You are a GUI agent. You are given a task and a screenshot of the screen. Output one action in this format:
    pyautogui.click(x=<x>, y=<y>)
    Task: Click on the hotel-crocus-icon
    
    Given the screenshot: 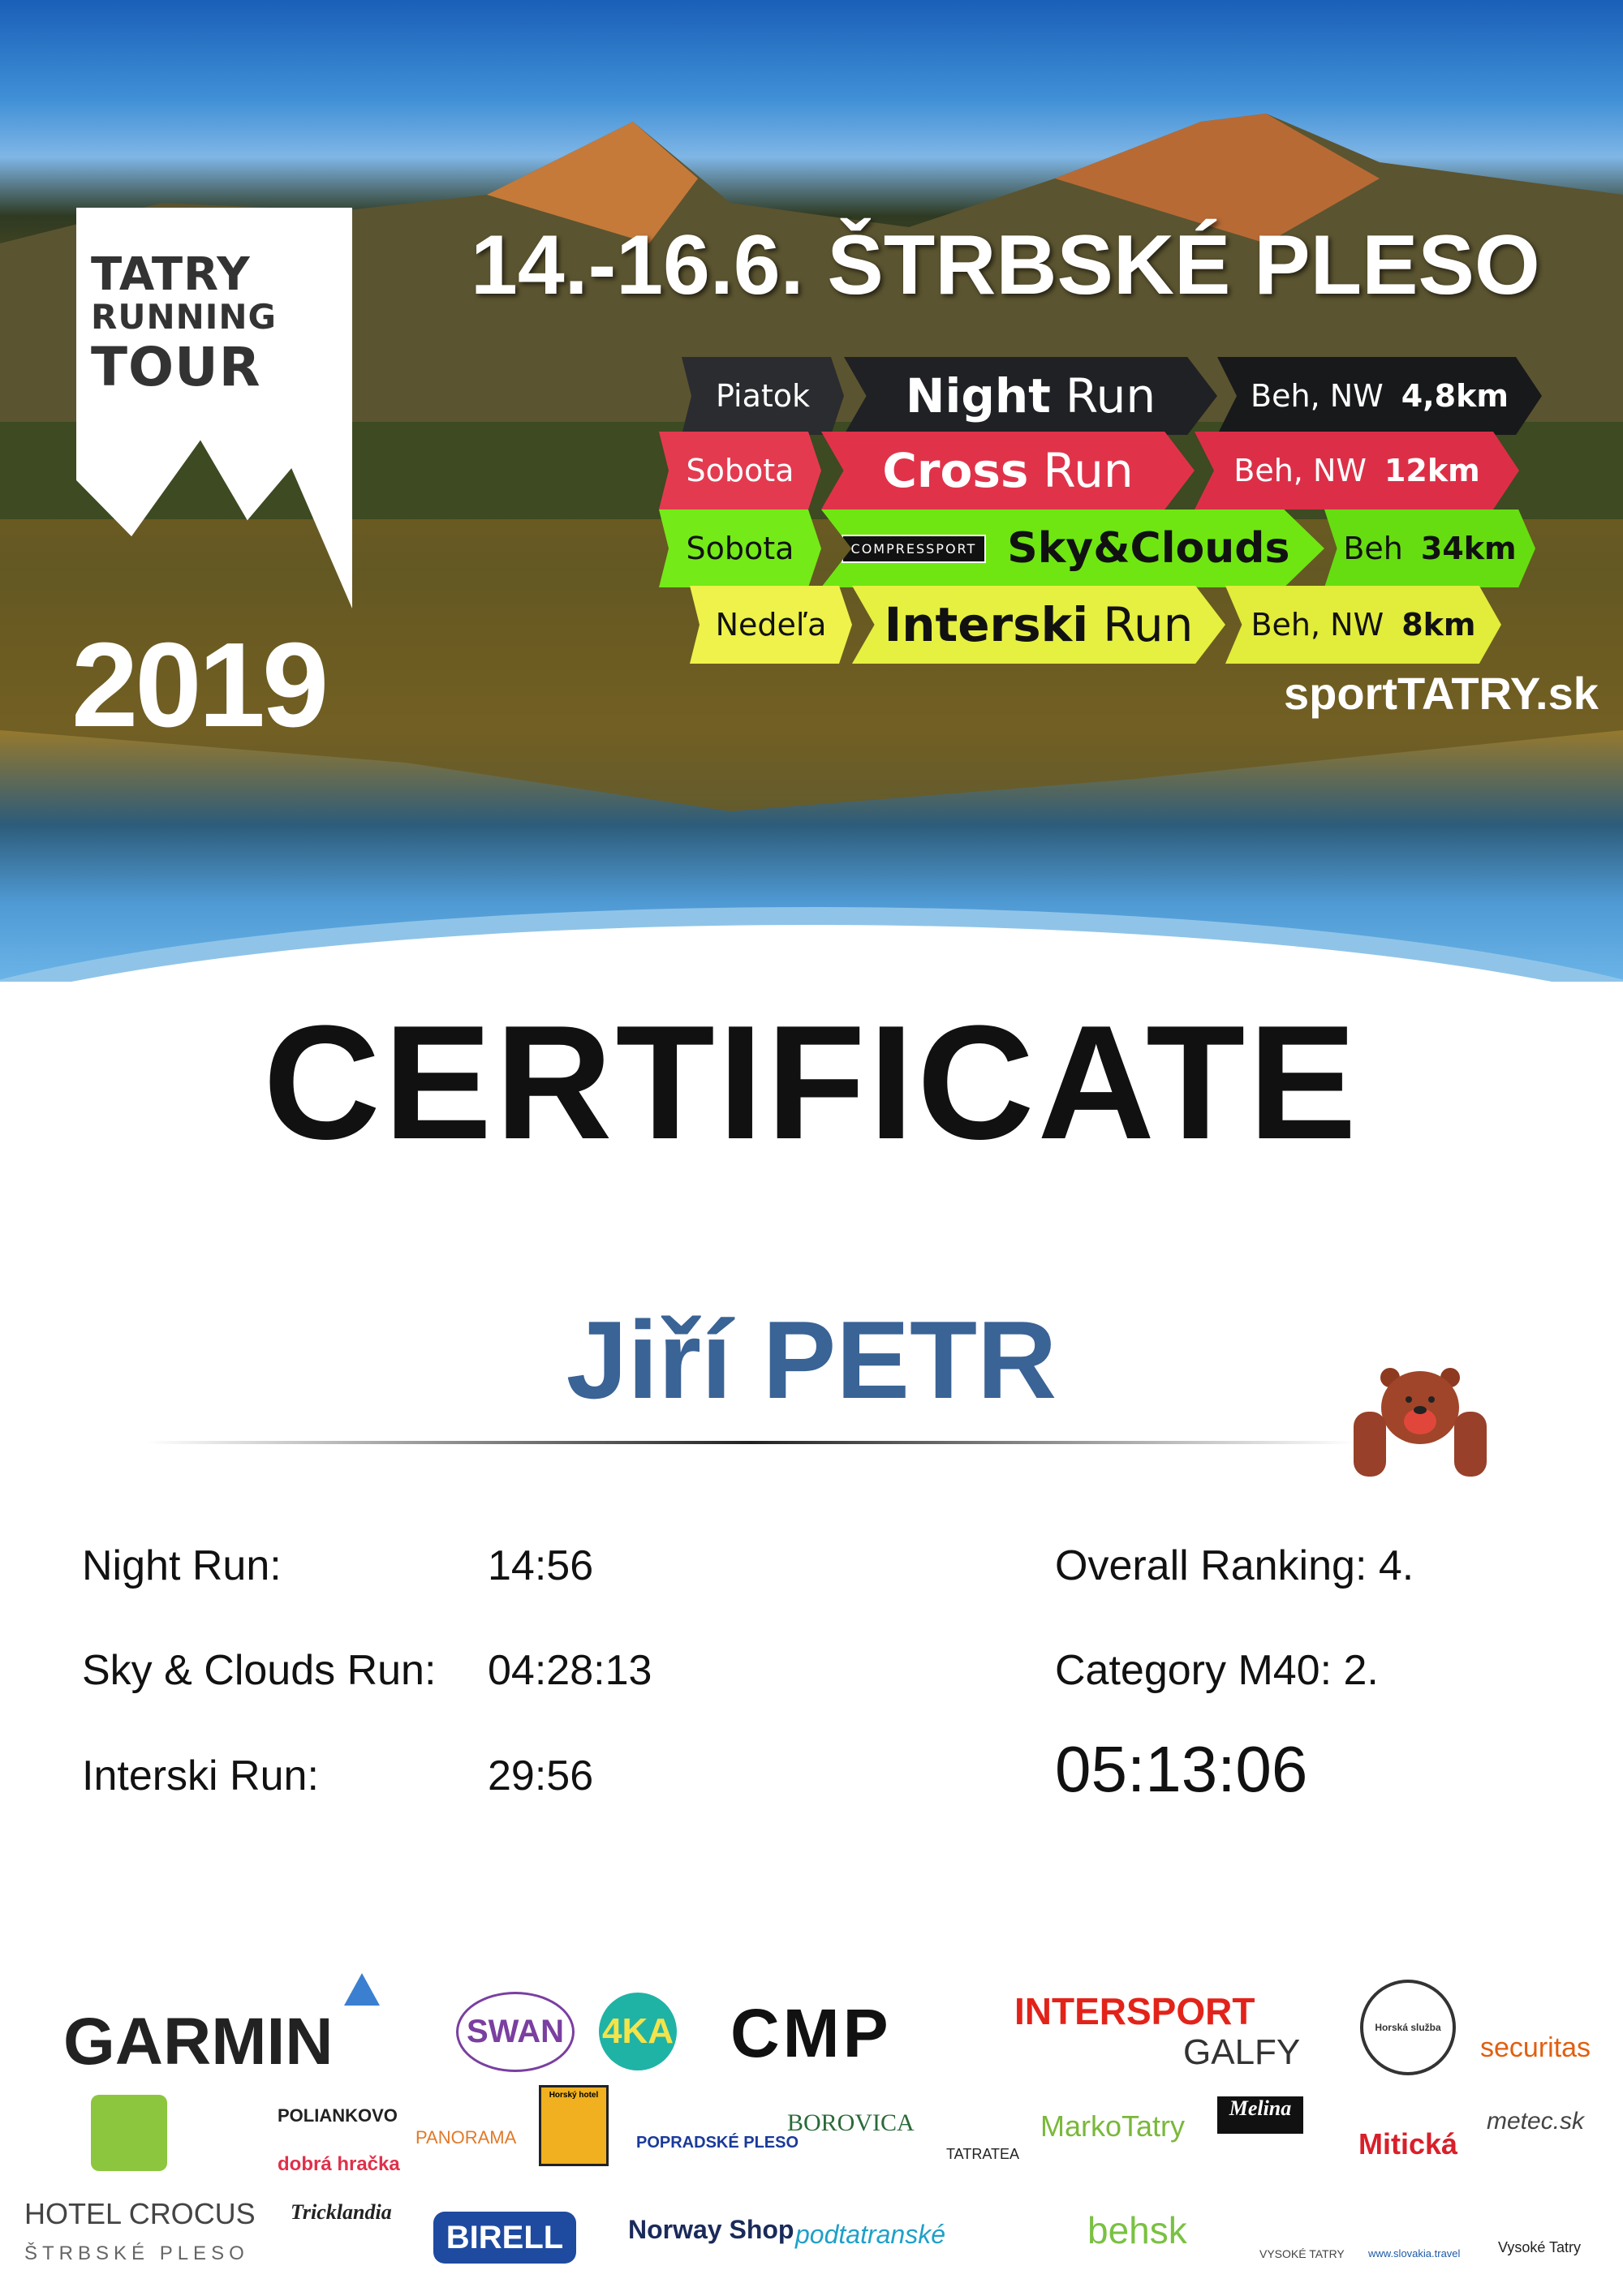 What is the action you would take?
    pyautogui.click(x=129, y=2133)
    